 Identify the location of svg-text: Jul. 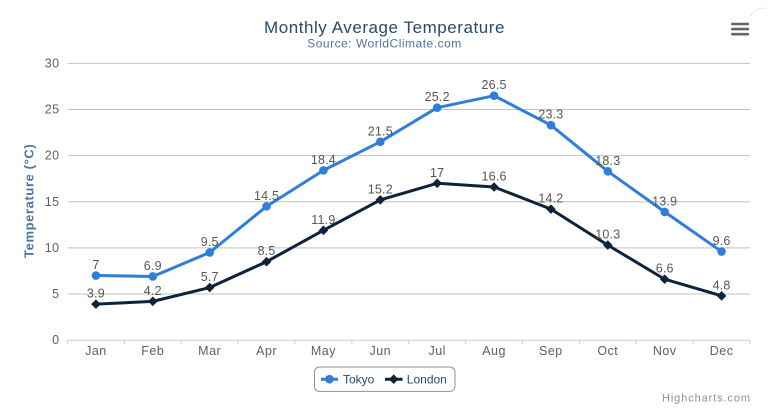
(436, 351).